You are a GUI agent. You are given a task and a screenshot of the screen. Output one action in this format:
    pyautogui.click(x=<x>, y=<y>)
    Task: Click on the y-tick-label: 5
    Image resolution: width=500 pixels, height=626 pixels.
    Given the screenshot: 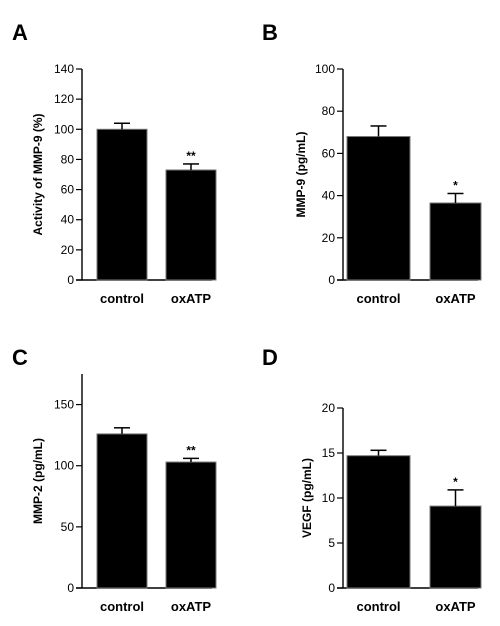 What is the action you would take?
    pyautogui.click(x=331, y=543)
    